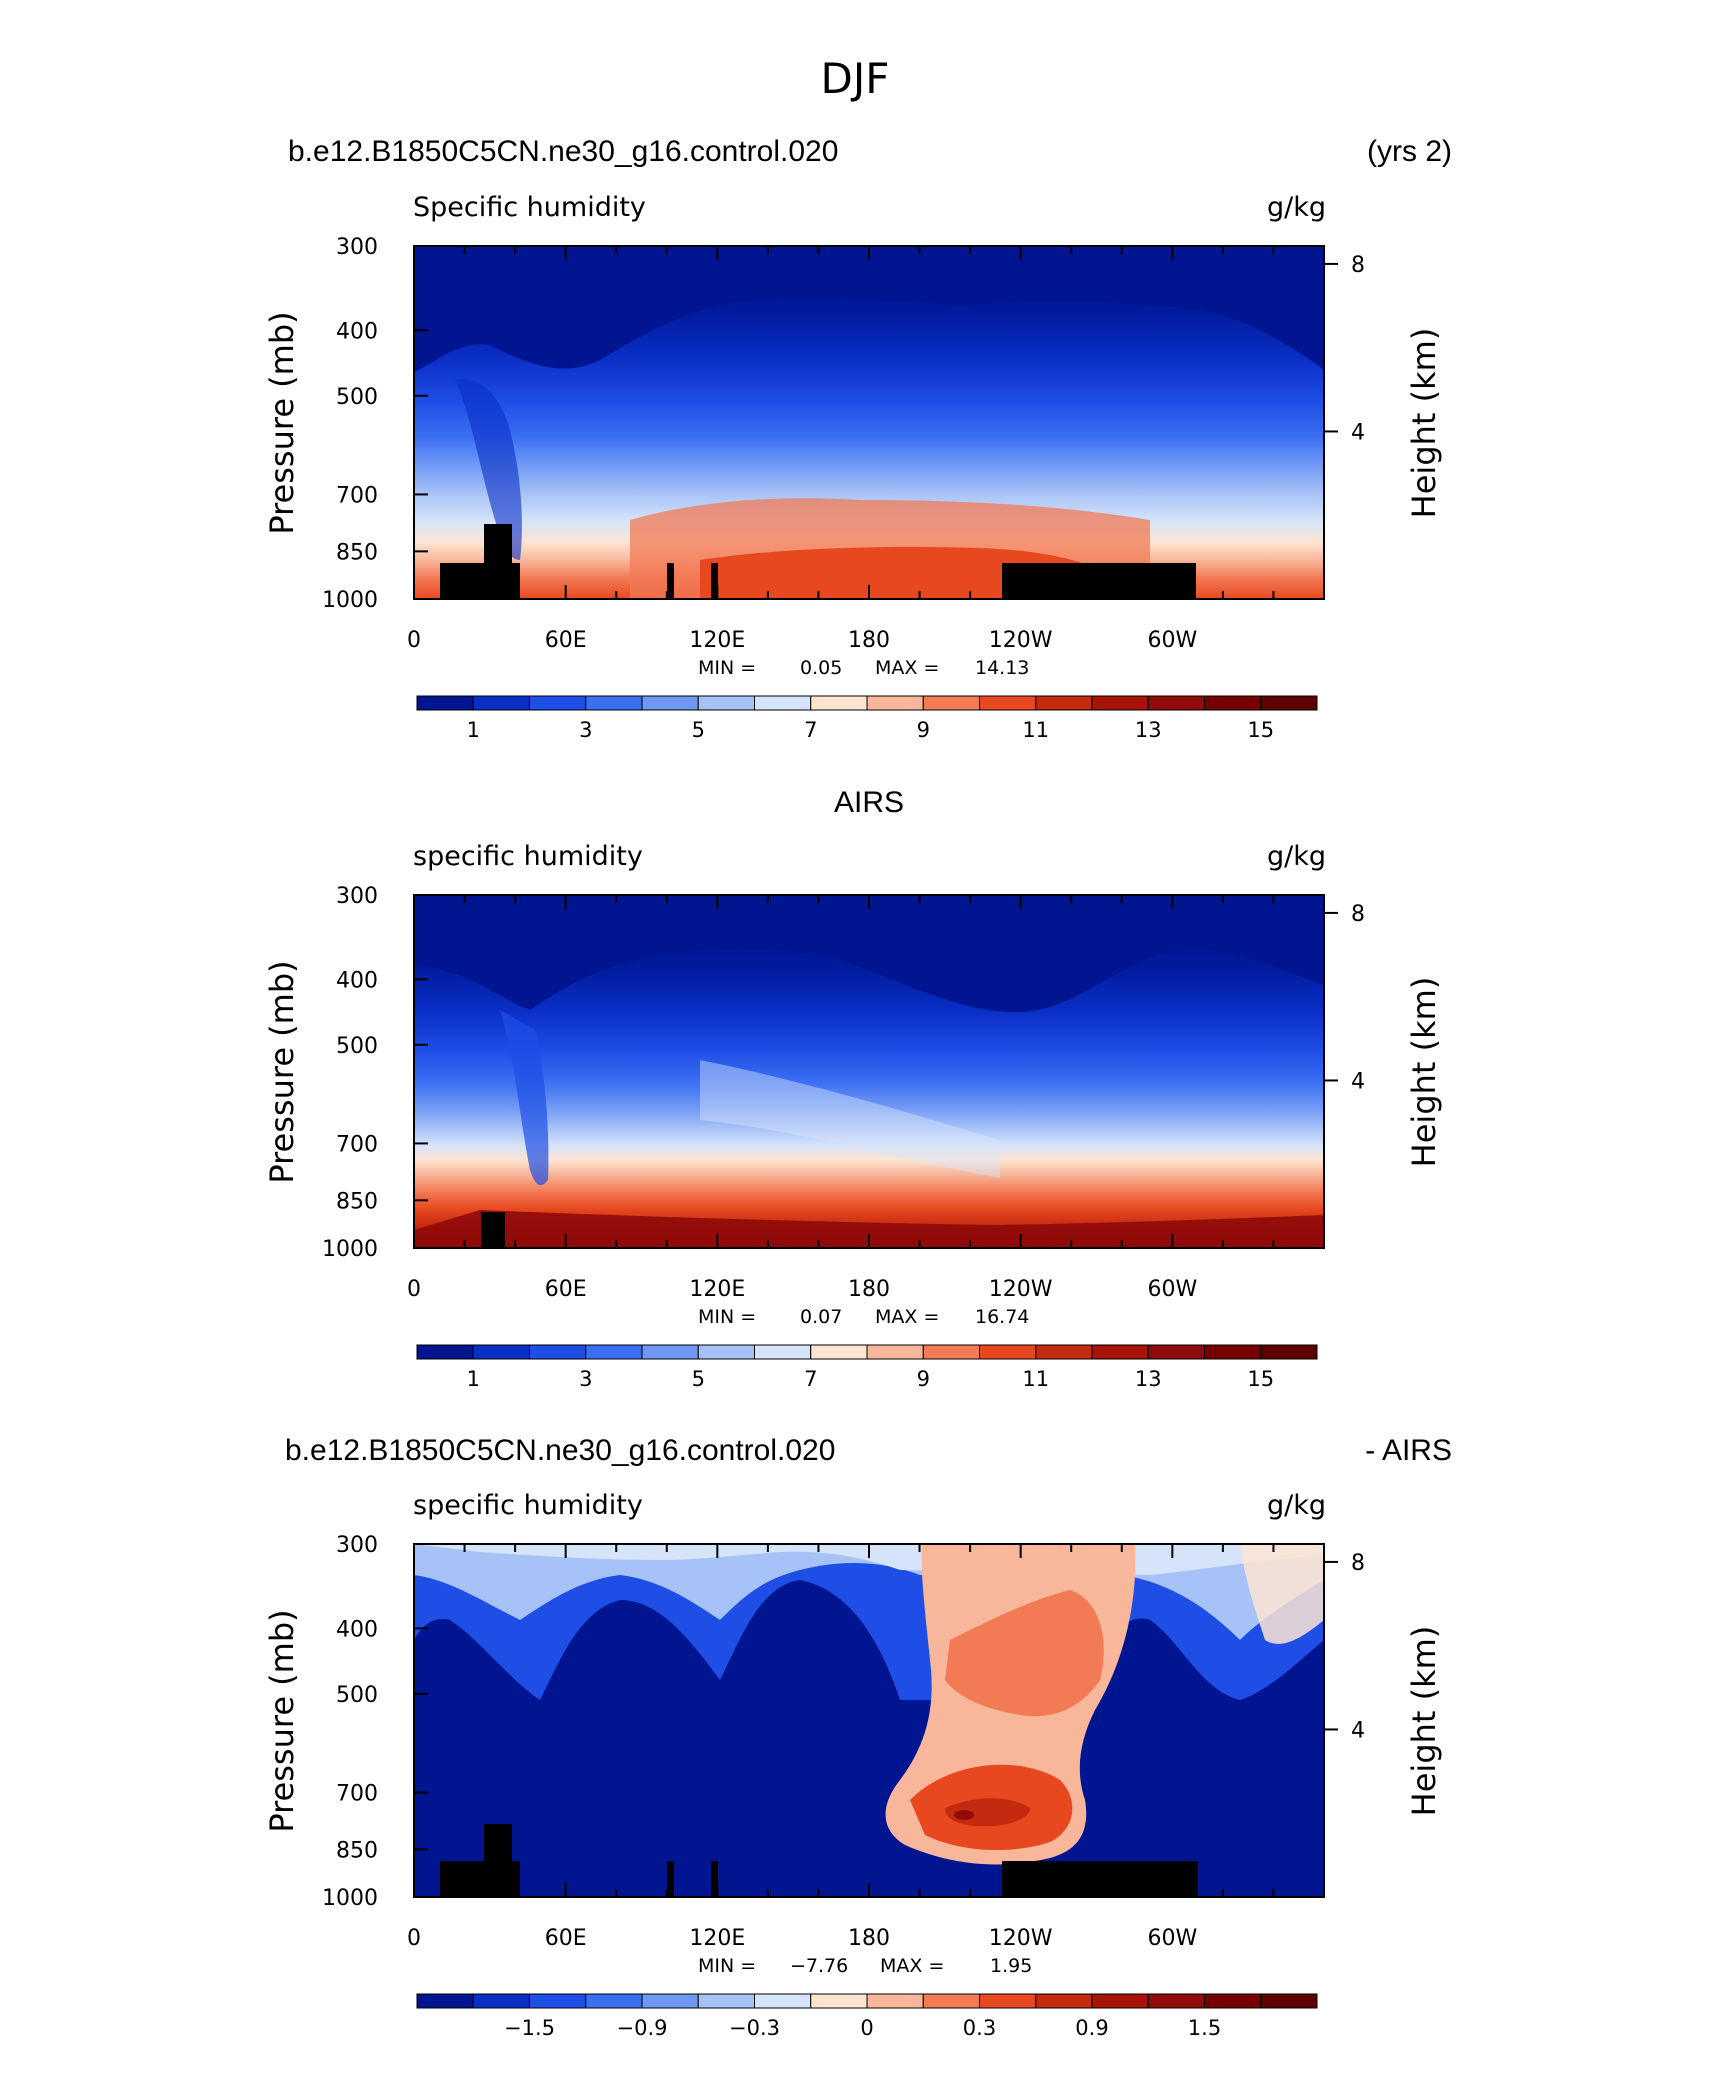 This screenshot has height=2074, width=1710. I want to click on min-value: 0.05, so click(821, 668).